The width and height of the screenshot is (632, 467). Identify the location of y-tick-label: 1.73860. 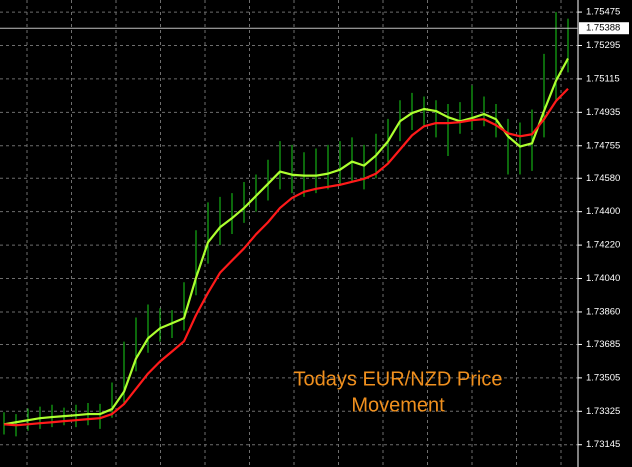
(603, 311).